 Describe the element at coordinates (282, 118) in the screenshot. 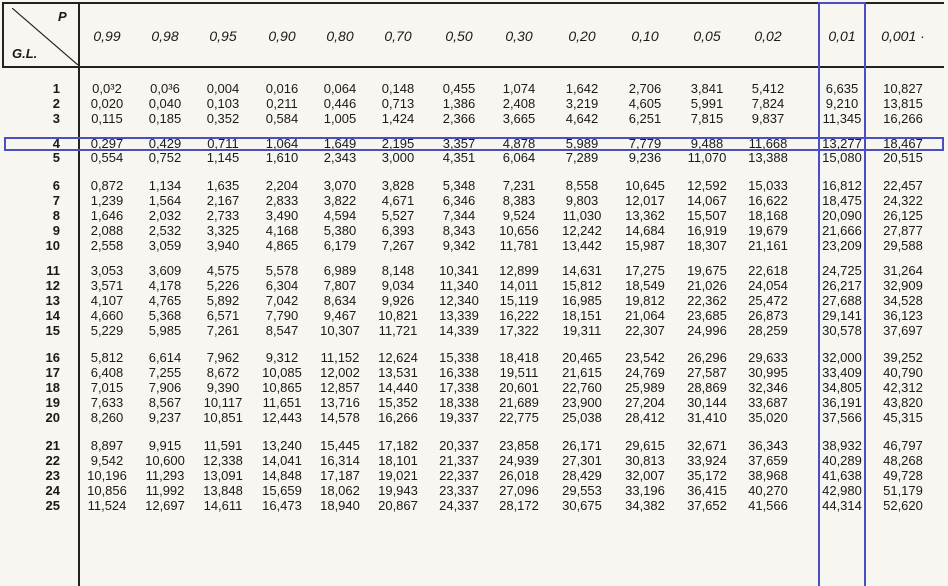

I see `table-cell: 0,584` at that location.